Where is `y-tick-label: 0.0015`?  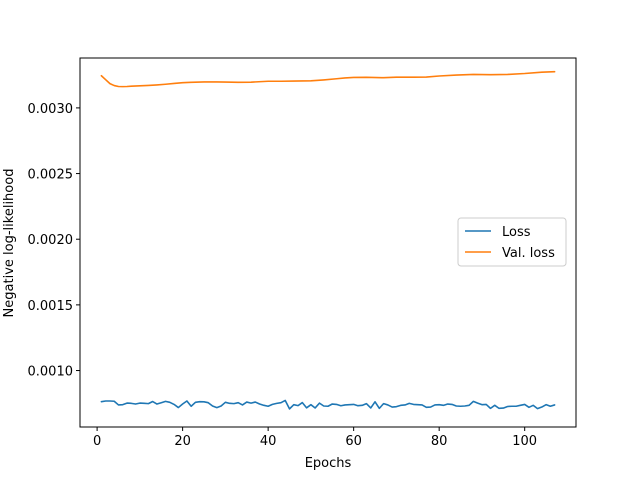
y-tick-label: 0.0015 is located at coordinates (51, 306).